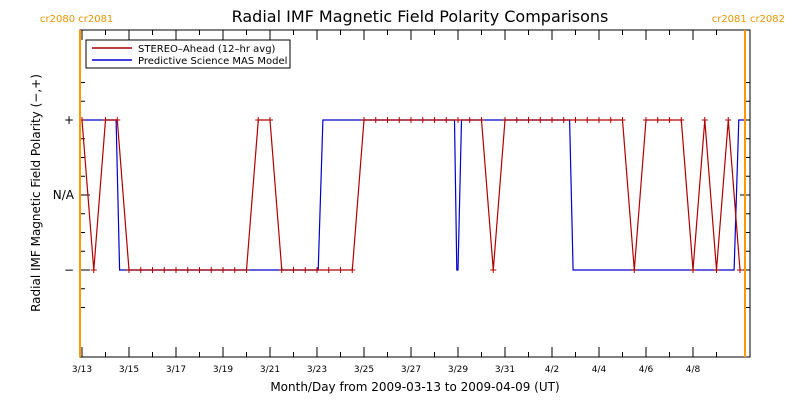  Describe the element at coordinates (317, 370) in the screenshot. I see `x-tick-label: 3/23` at that location.